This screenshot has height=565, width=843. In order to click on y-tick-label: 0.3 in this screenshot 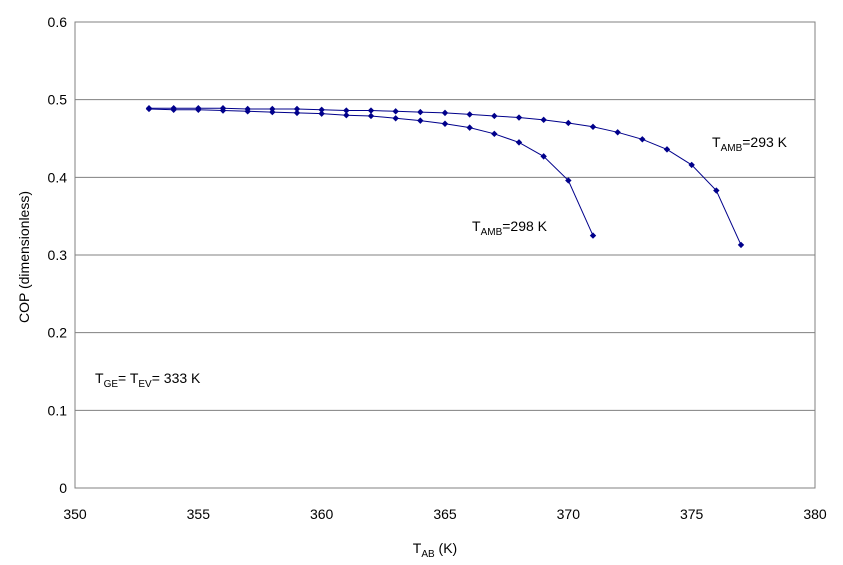, I will do `click(58, 255)`.